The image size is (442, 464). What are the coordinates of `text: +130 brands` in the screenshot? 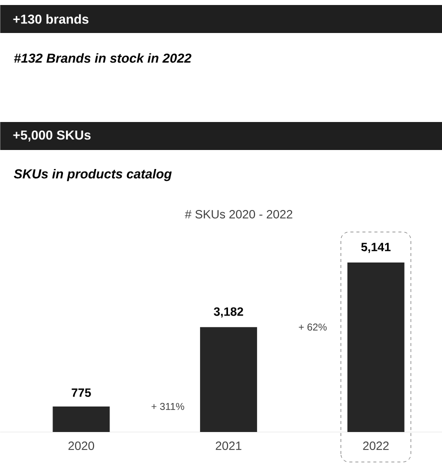 It's located at (50, 19).